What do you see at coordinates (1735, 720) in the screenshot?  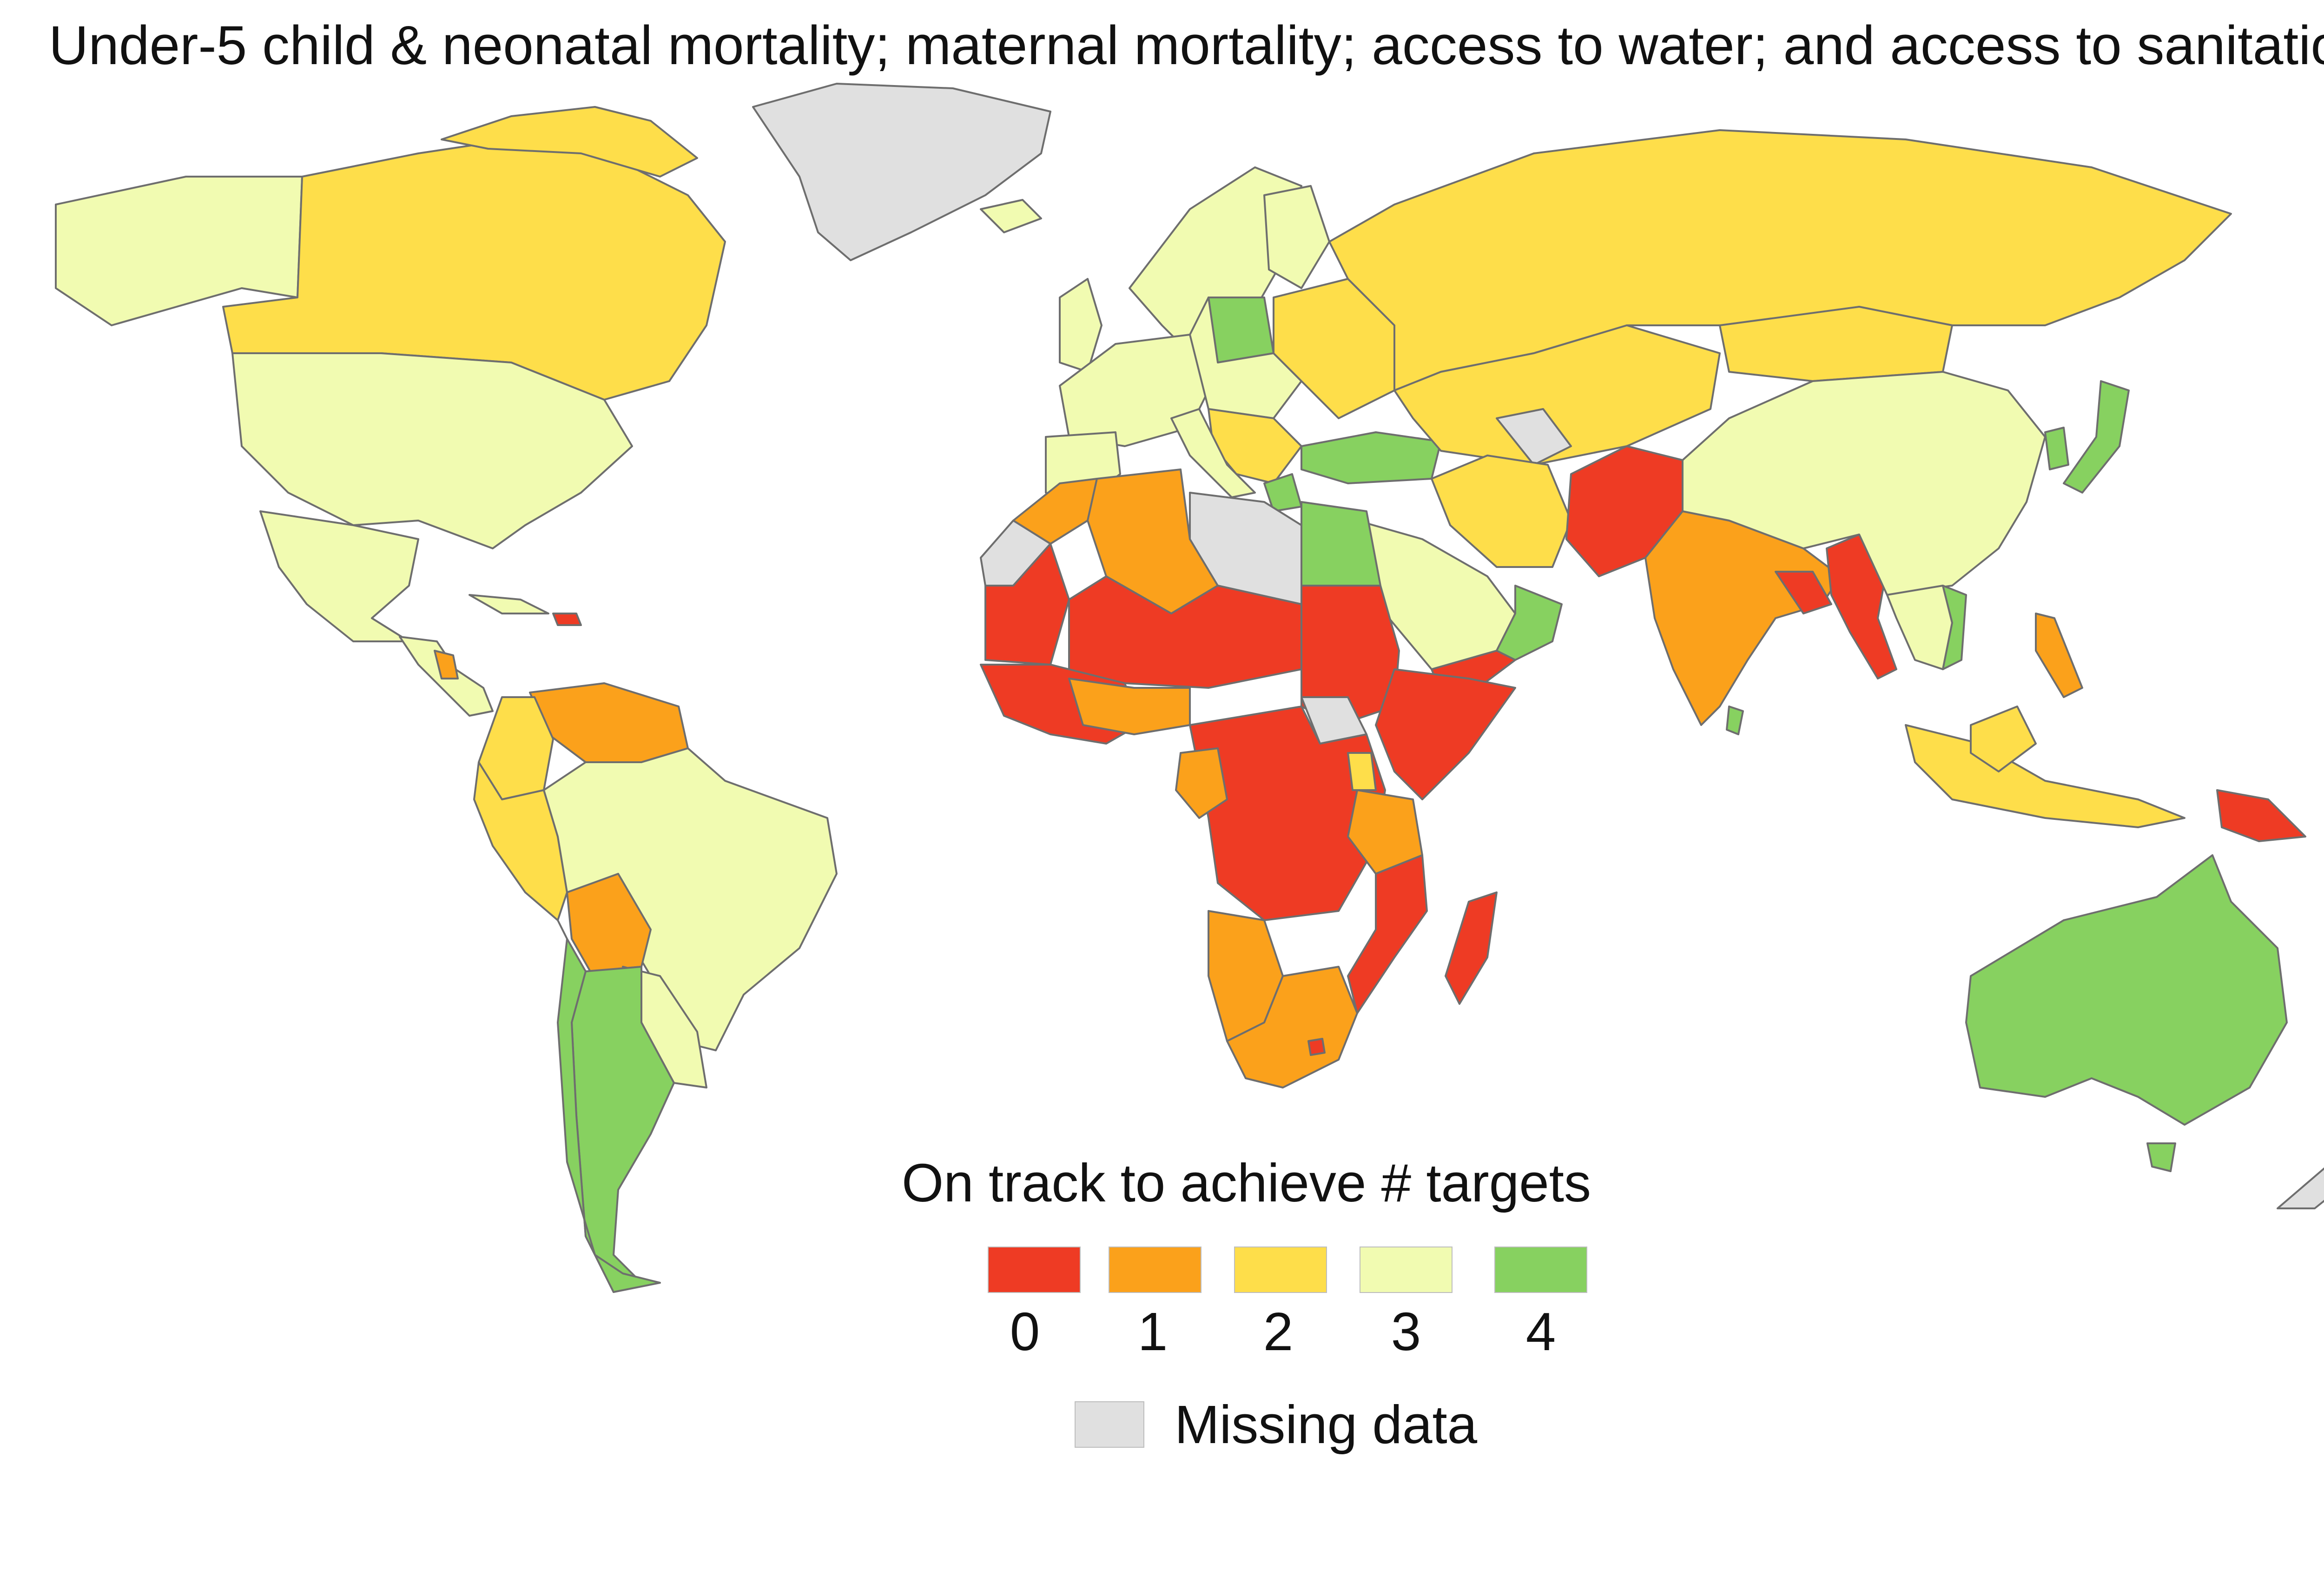 I see `region-sri-lanka` at bounding box center [1735, 720].